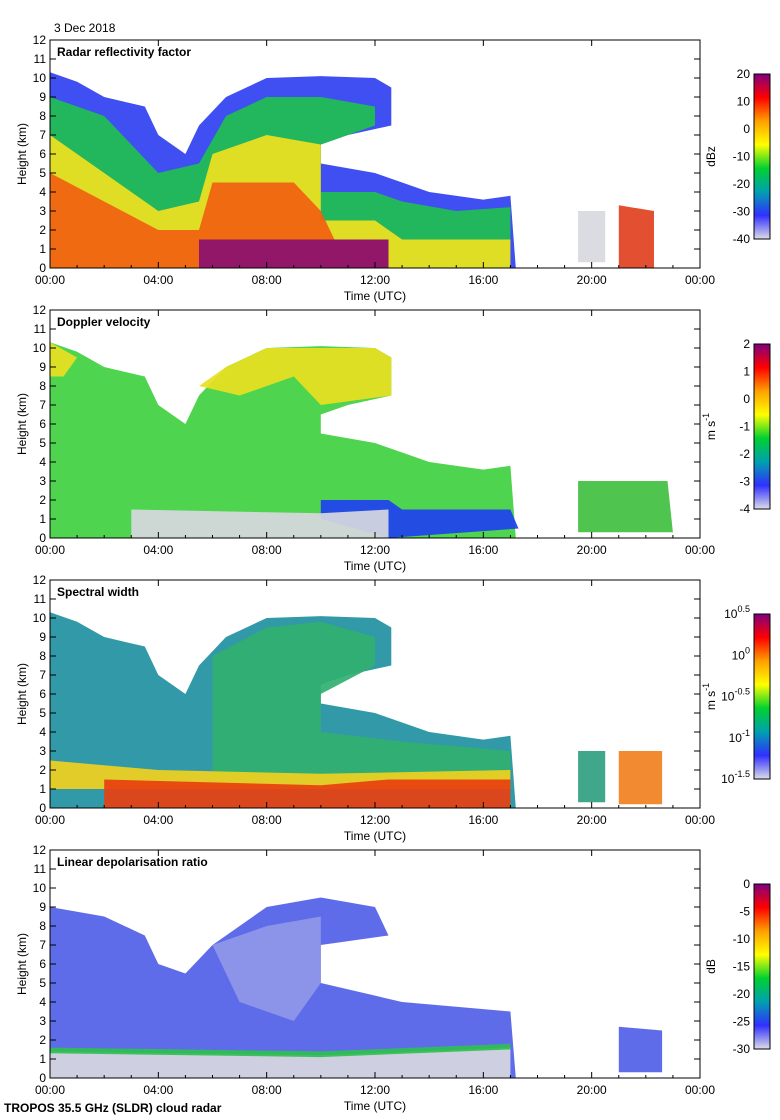 The image size is (780, 1120). Describe the element at coordinates (98, 592) in the screenshot. I see `panel-title: Spectral width` at that location.